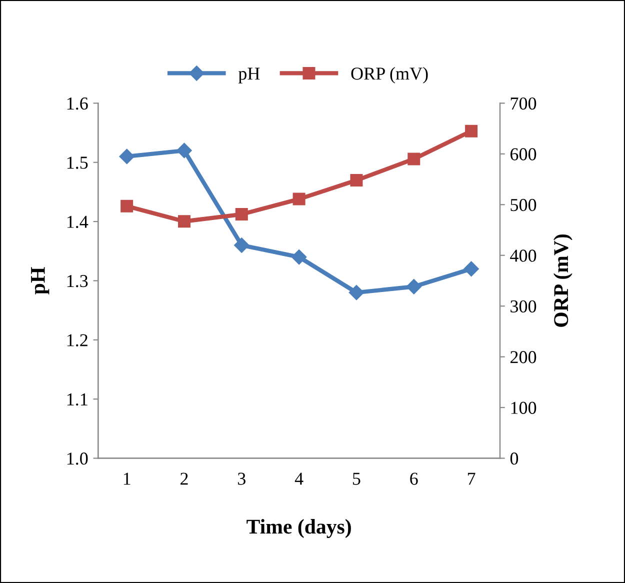  Describe the element at coordinates (77, 458) in the screenshot. I see `y-tick-label: 1.0` at that location.